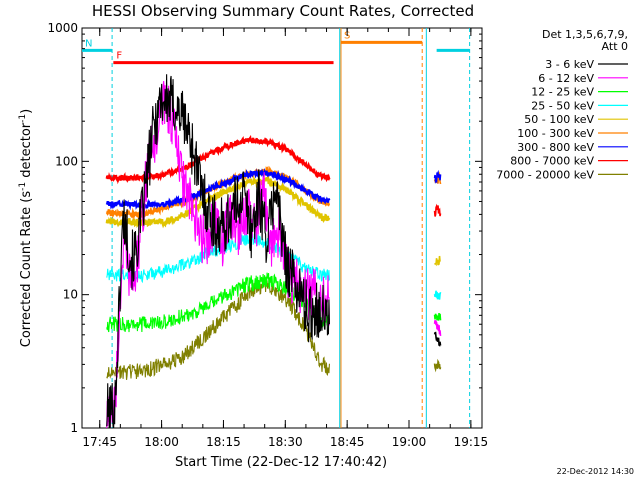 The height and width of the screenshot is (480, 640). What do you see at coordinates (555, 147) in the screenshot?
I see `legend-entry-label: 300 - 800 keV` at bounding box center [555, 147].